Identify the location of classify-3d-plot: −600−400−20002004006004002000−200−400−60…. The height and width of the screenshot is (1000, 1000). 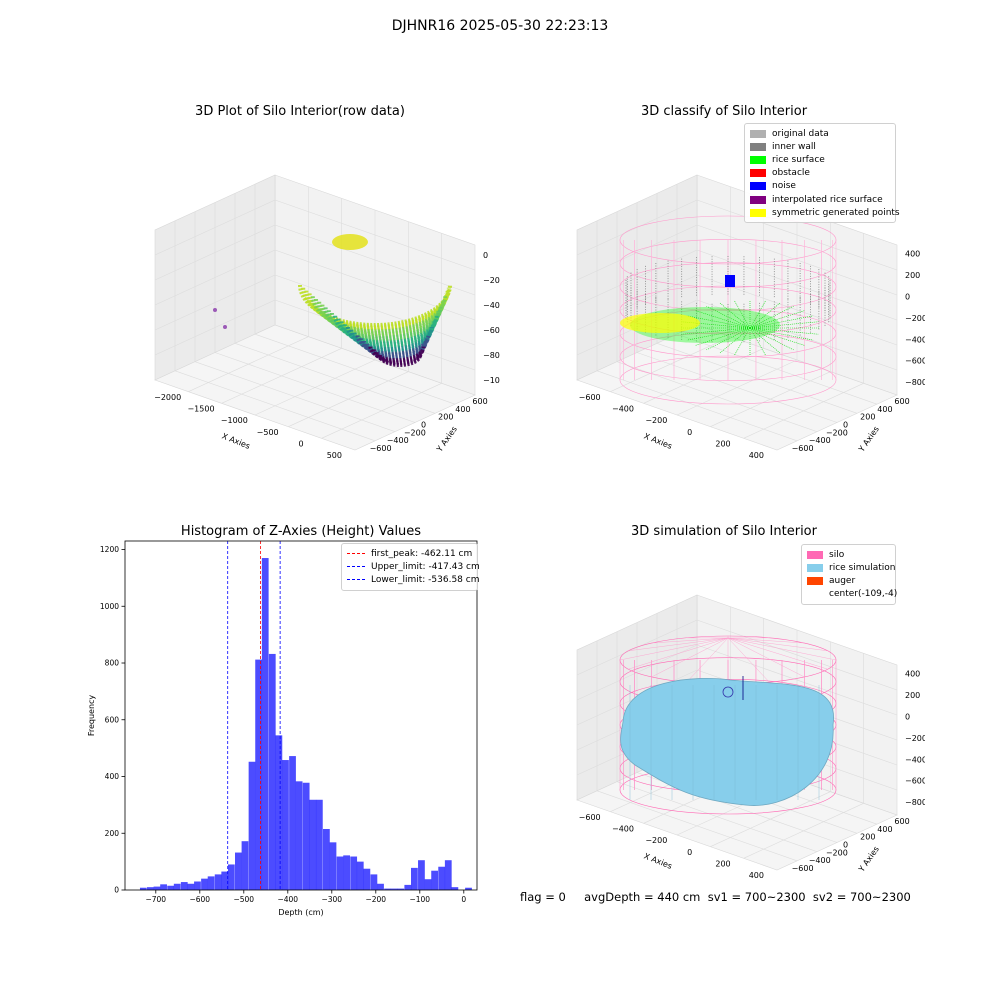
(750, 317).